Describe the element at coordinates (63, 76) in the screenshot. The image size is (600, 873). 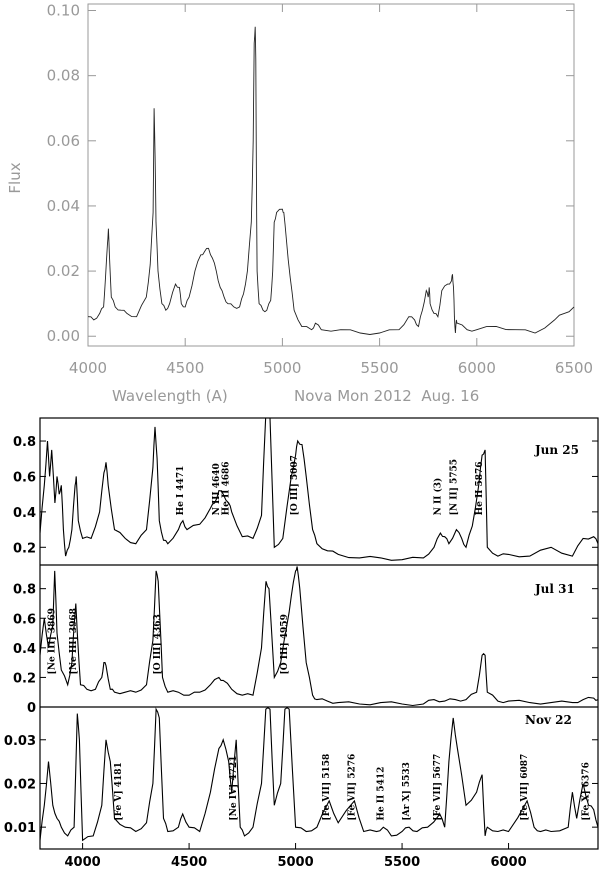
I see `top-y-tick-label: 0.08` at that location.